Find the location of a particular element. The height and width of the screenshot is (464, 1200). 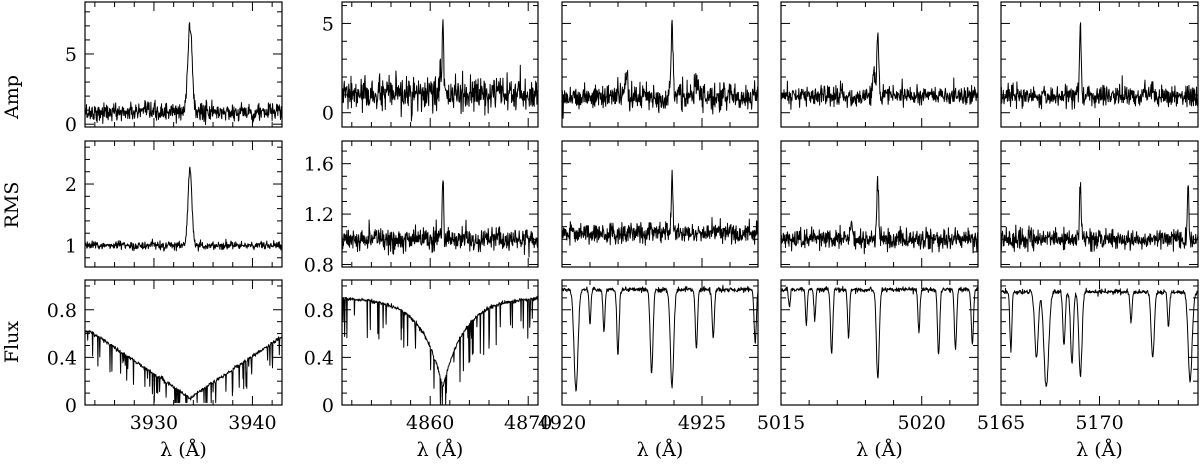

panel-rms-col2: 0.8 1.2 1.6 is located at coordinates (421, 208).